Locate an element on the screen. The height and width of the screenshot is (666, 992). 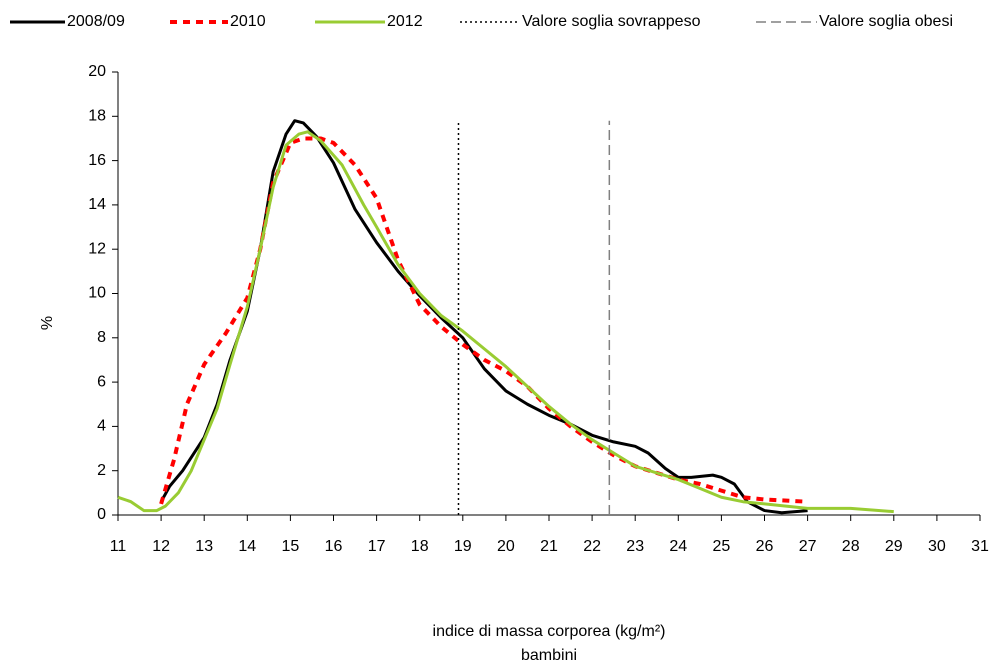
legend-label: Valore soglia sovrappeso is located at coordinates (611, 21).